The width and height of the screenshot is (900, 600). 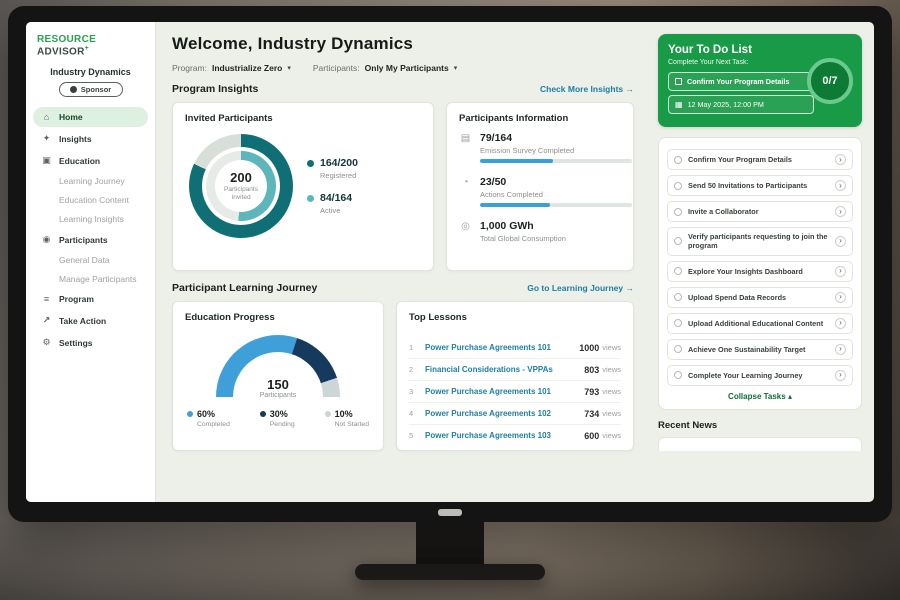 I want to click on sidebar-item-label: Program, so click(x=76, y=299).